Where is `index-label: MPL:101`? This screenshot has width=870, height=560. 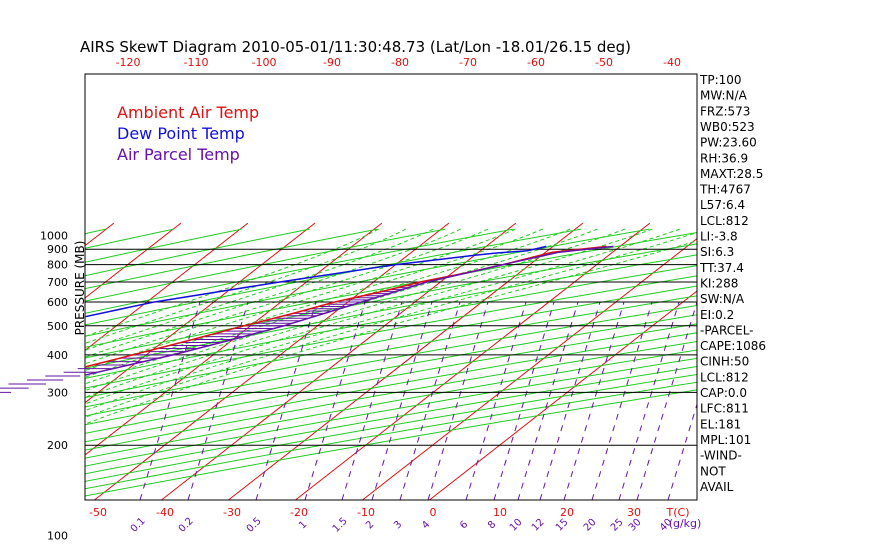 index-label: MPL:101 is located at coordinates (725, 440).